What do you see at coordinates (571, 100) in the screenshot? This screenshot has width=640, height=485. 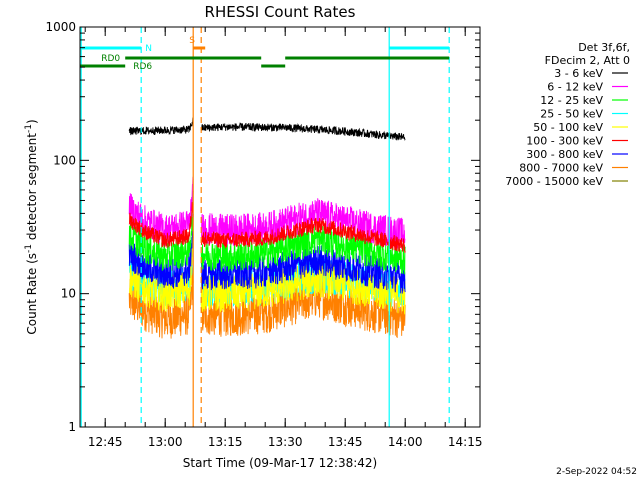 I see `legend-label: 12 - 25 keV` at bounding box center [571, 100].